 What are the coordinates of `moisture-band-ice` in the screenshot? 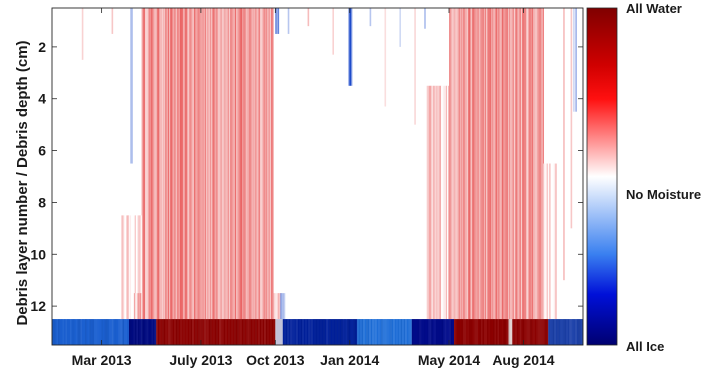 It's located at (283, 306).